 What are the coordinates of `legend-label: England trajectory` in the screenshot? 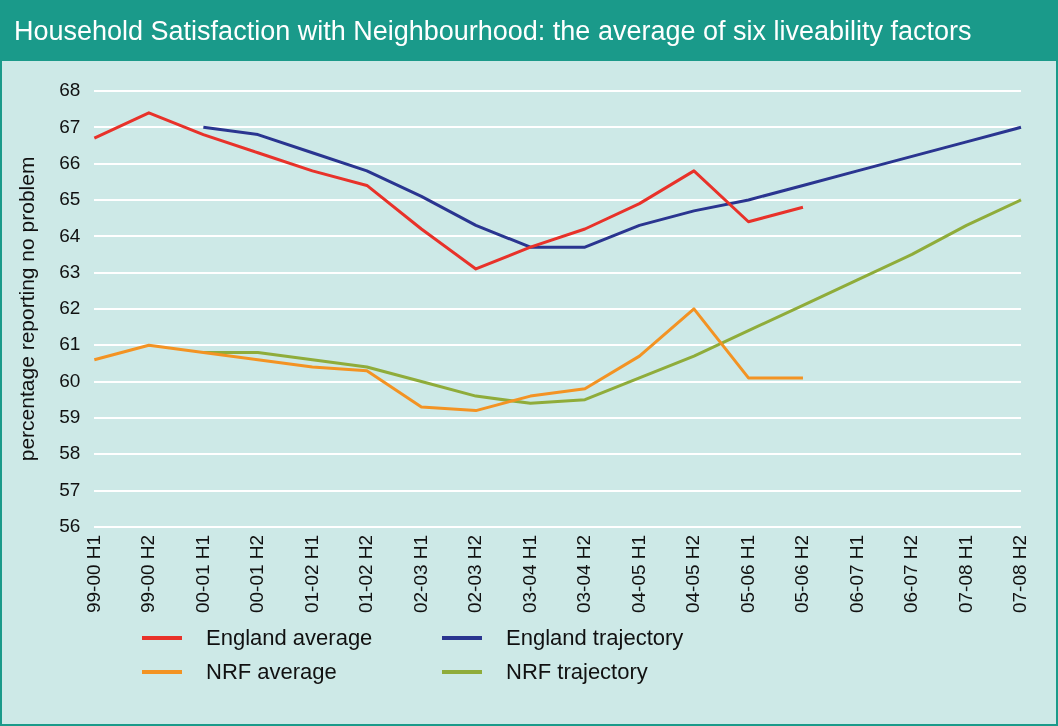 It's located at (595, 638).